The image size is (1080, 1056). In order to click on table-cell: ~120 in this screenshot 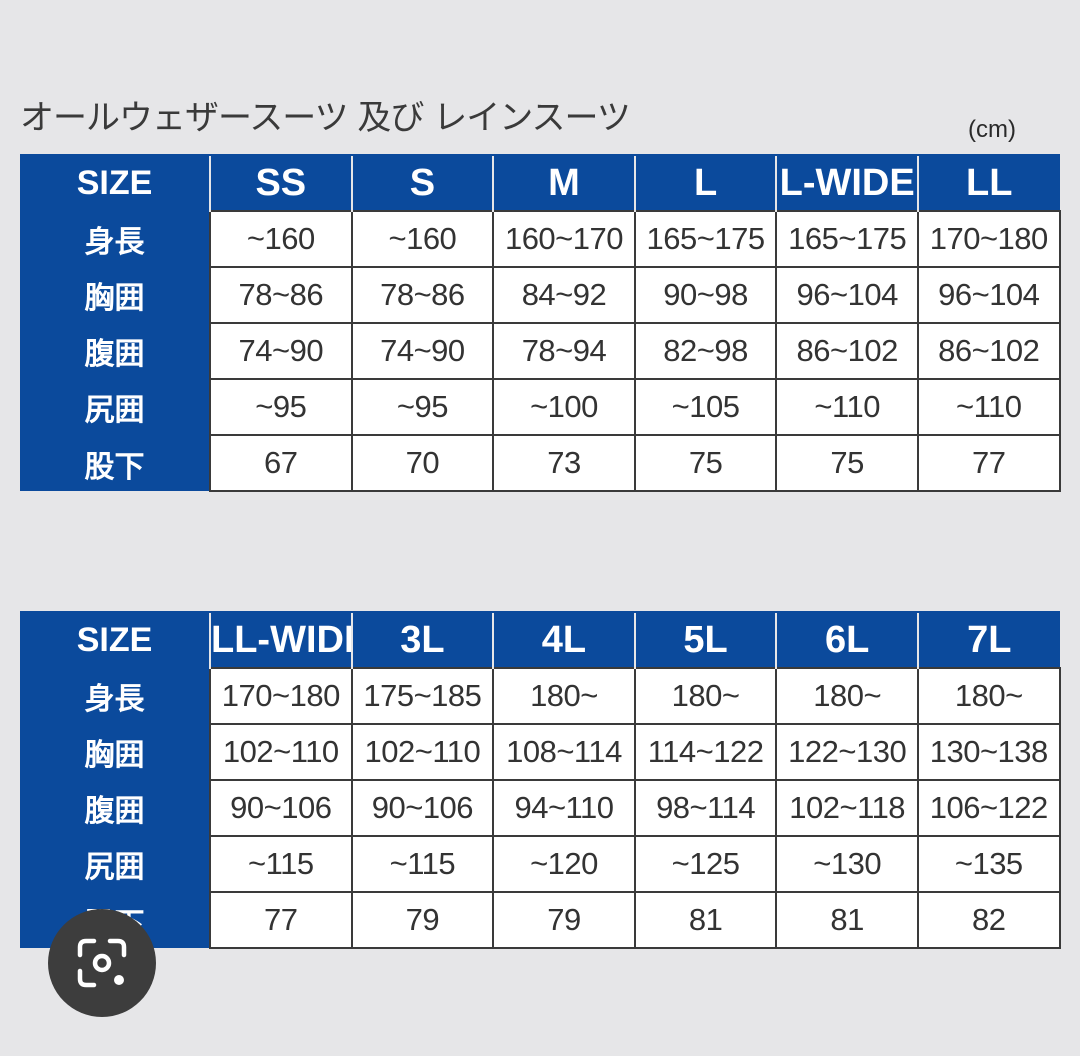, I will do `click(564, 864)`.